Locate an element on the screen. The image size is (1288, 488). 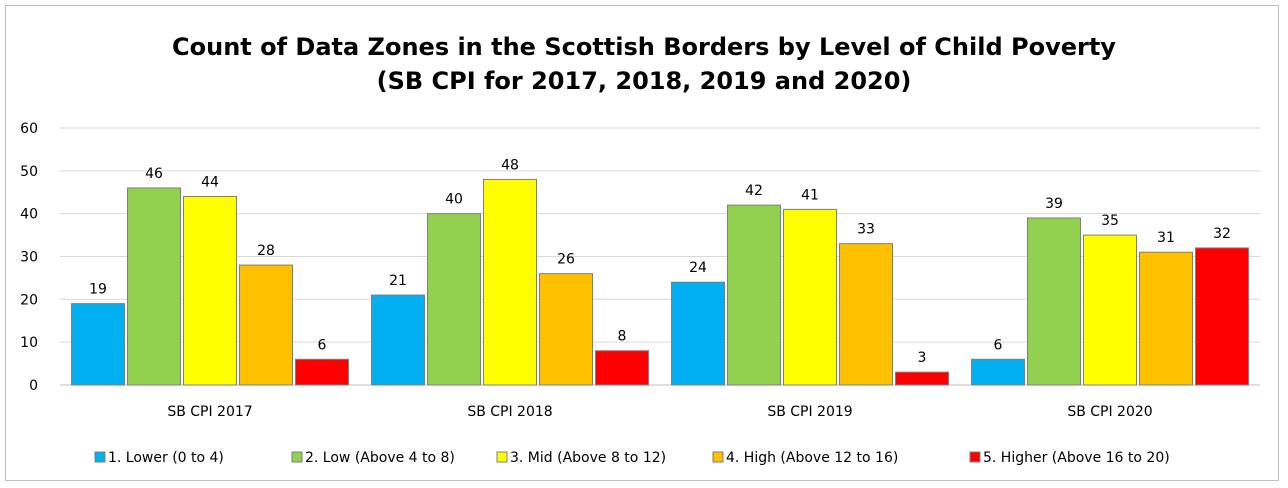
data-label: 26 is located at coordinates (566, 260).